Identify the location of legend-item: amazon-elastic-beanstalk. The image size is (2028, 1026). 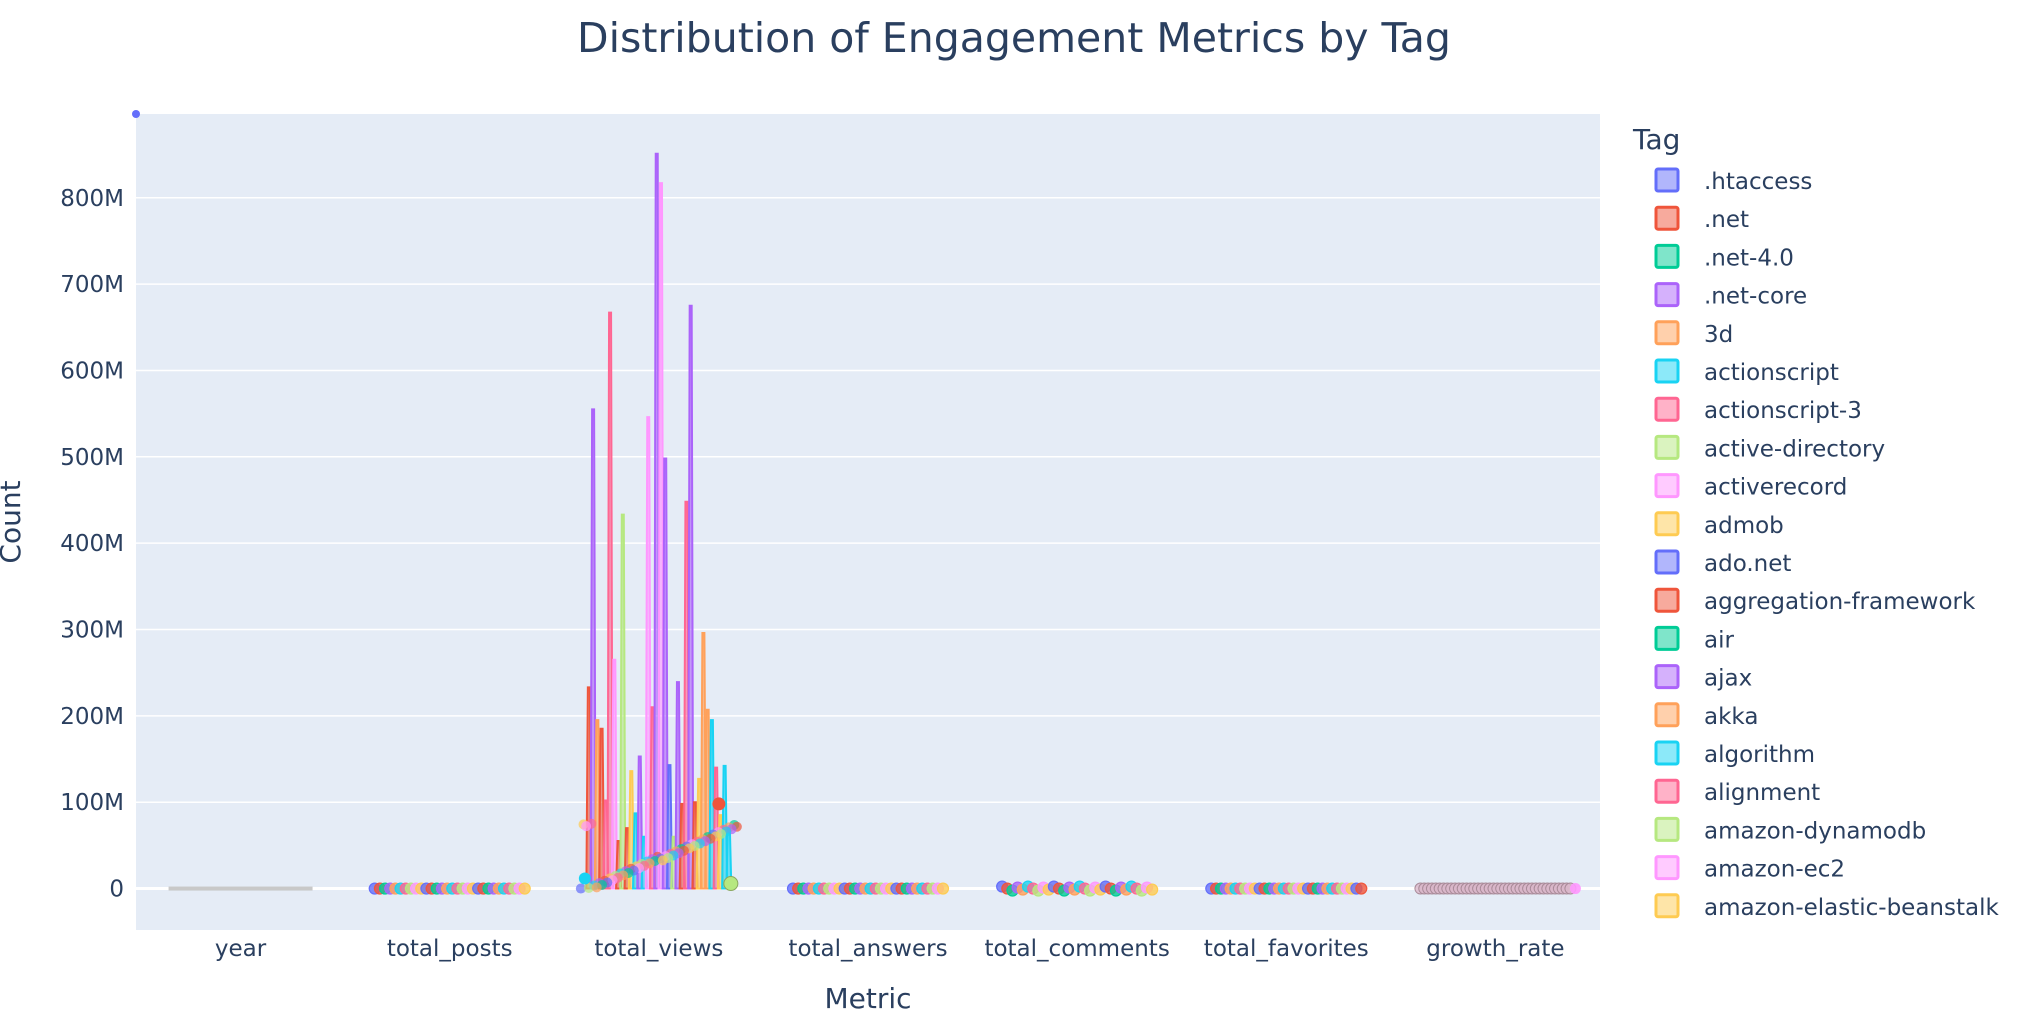
(1826, 907).